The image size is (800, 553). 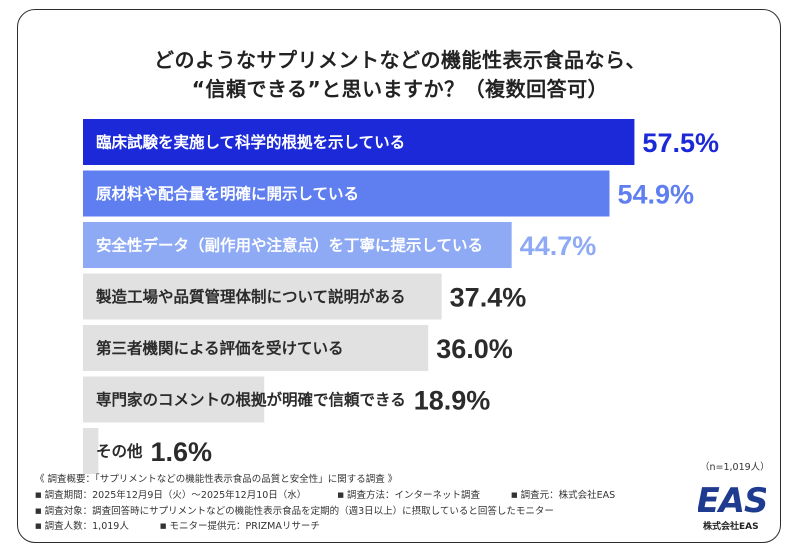 What do you see at coordinates (289, 245) in the screenshot?
I see `bar-label-2: 安全性データ（副作用や注意点）を丁寧に提示している` at bounding box center [289, 245].